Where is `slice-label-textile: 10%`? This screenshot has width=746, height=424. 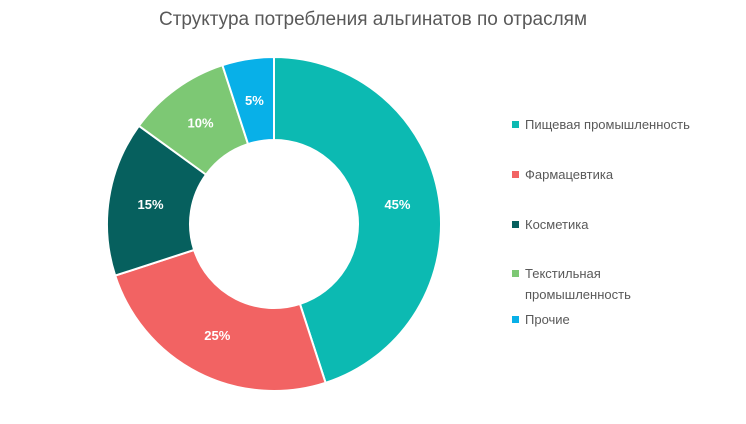 slice-label-textile: 10% is located at coordinates (201, 122).